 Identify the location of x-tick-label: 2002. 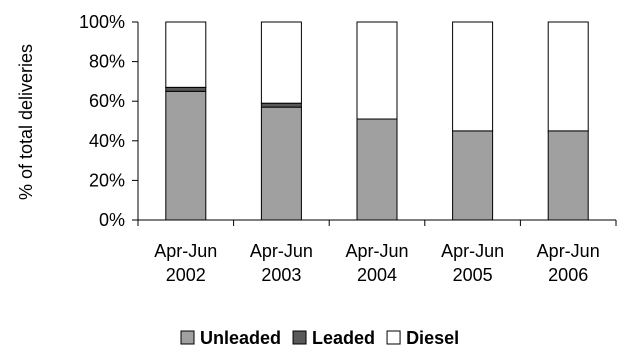
(186, 275).